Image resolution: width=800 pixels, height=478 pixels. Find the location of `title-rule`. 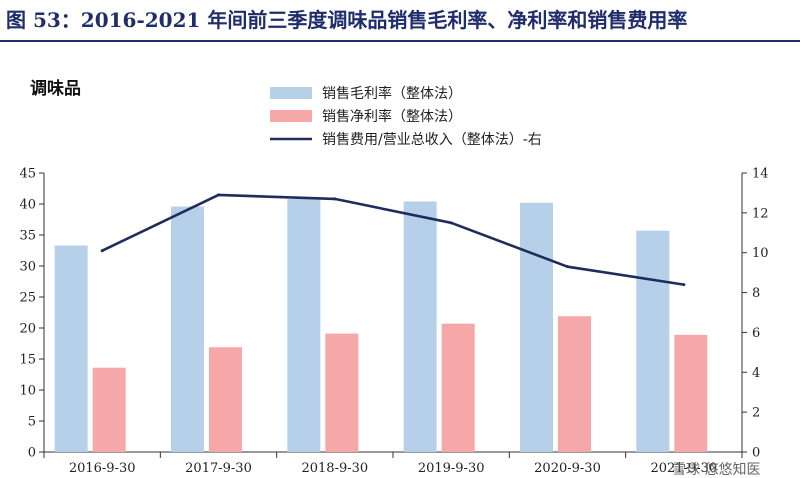

title-rule is located at coordinates (400, 41).